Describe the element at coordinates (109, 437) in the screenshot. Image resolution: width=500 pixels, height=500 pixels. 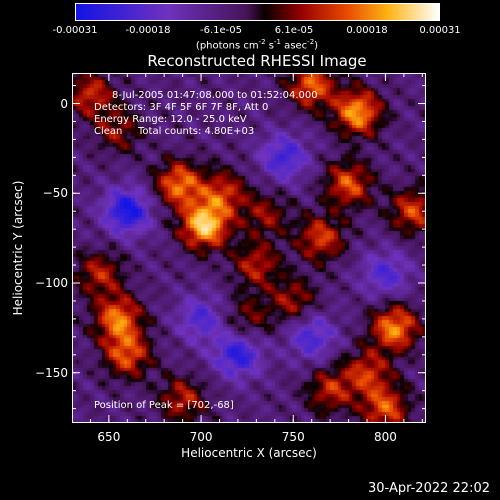
I see `tick-label: 650` at that location.